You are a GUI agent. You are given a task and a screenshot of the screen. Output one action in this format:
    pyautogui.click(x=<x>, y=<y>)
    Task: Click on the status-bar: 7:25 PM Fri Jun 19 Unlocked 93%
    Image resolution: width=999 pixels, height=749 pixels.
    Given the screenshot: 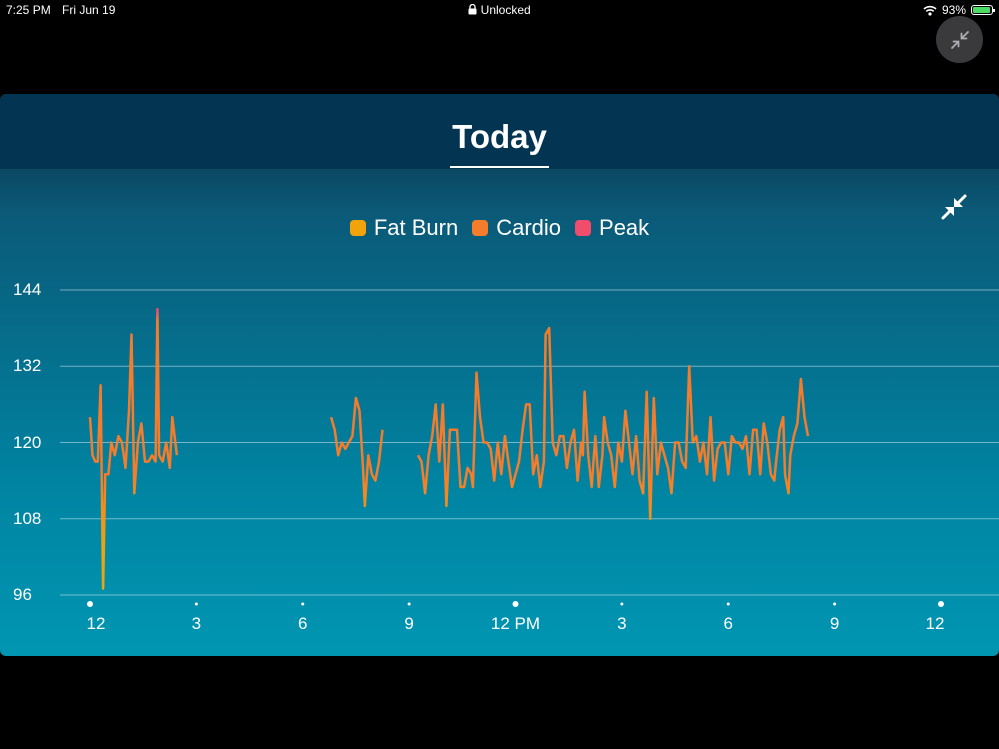 What is the action you would take?
    pyautogui.click(x=499, y=10)
    